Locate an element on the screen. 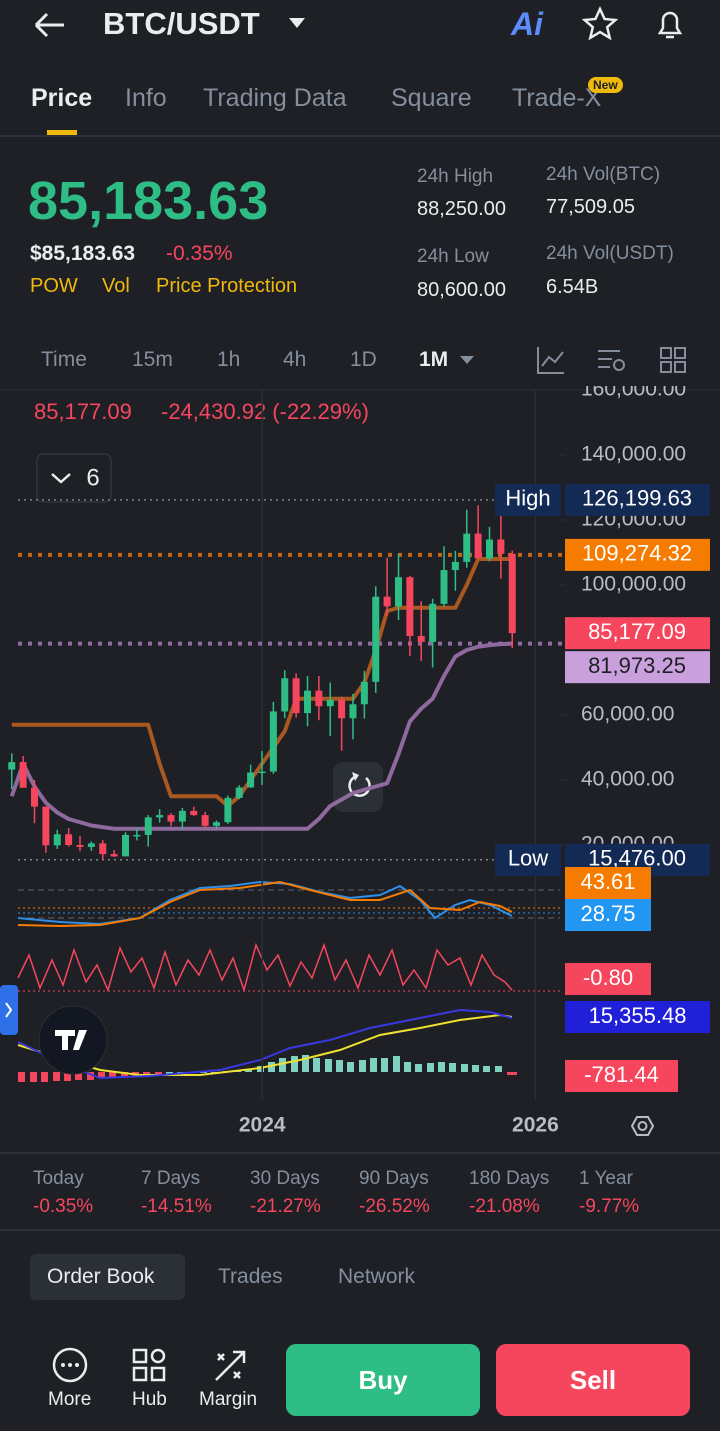 This screenshot has width=720, height=1431. marker-value: 85,177.09 is located at coordinates (637, 631).